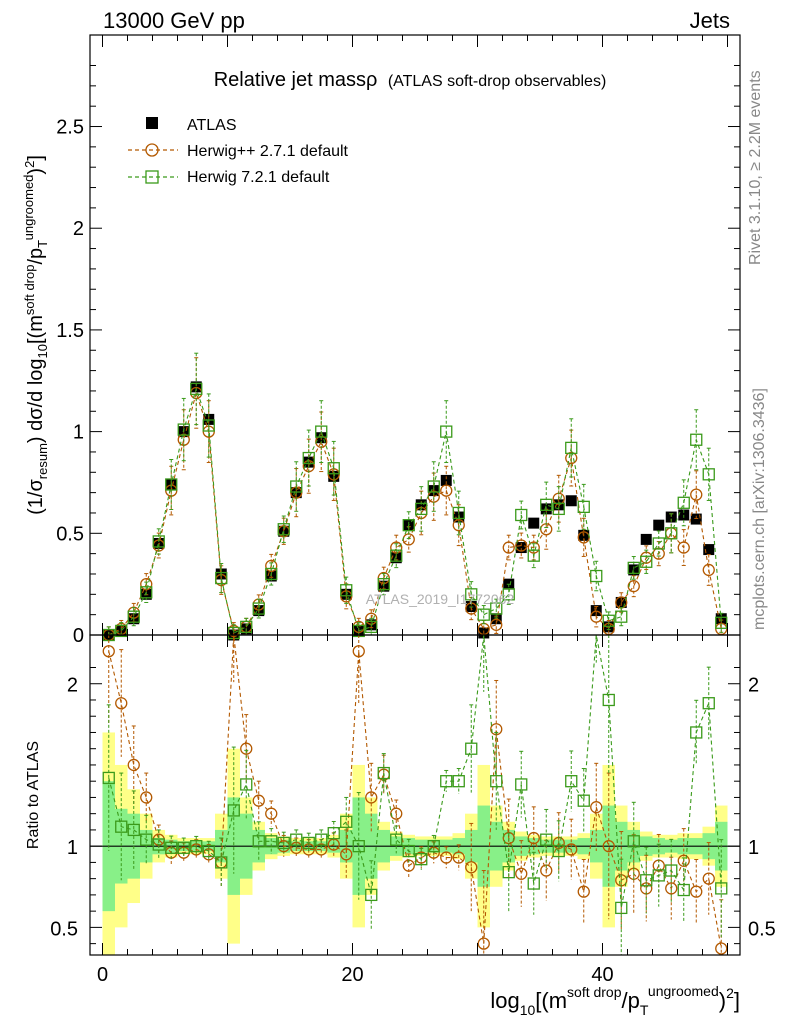  What do you see at coordinates (70, 534) in the screenshot?
I see `main-y-tick-label: 0.5` at bounding box center [70, 534].